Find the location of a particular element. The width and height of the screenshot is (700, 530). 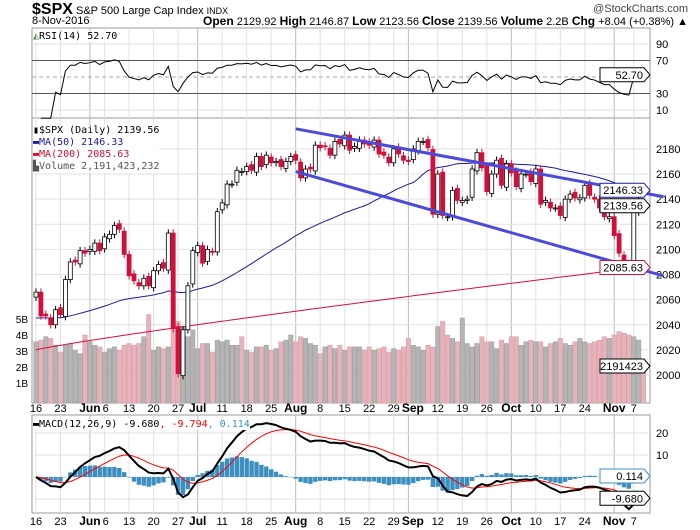

volume-legend: ▙Volume 2,191,423,232 is located at coordinates (96, 167).